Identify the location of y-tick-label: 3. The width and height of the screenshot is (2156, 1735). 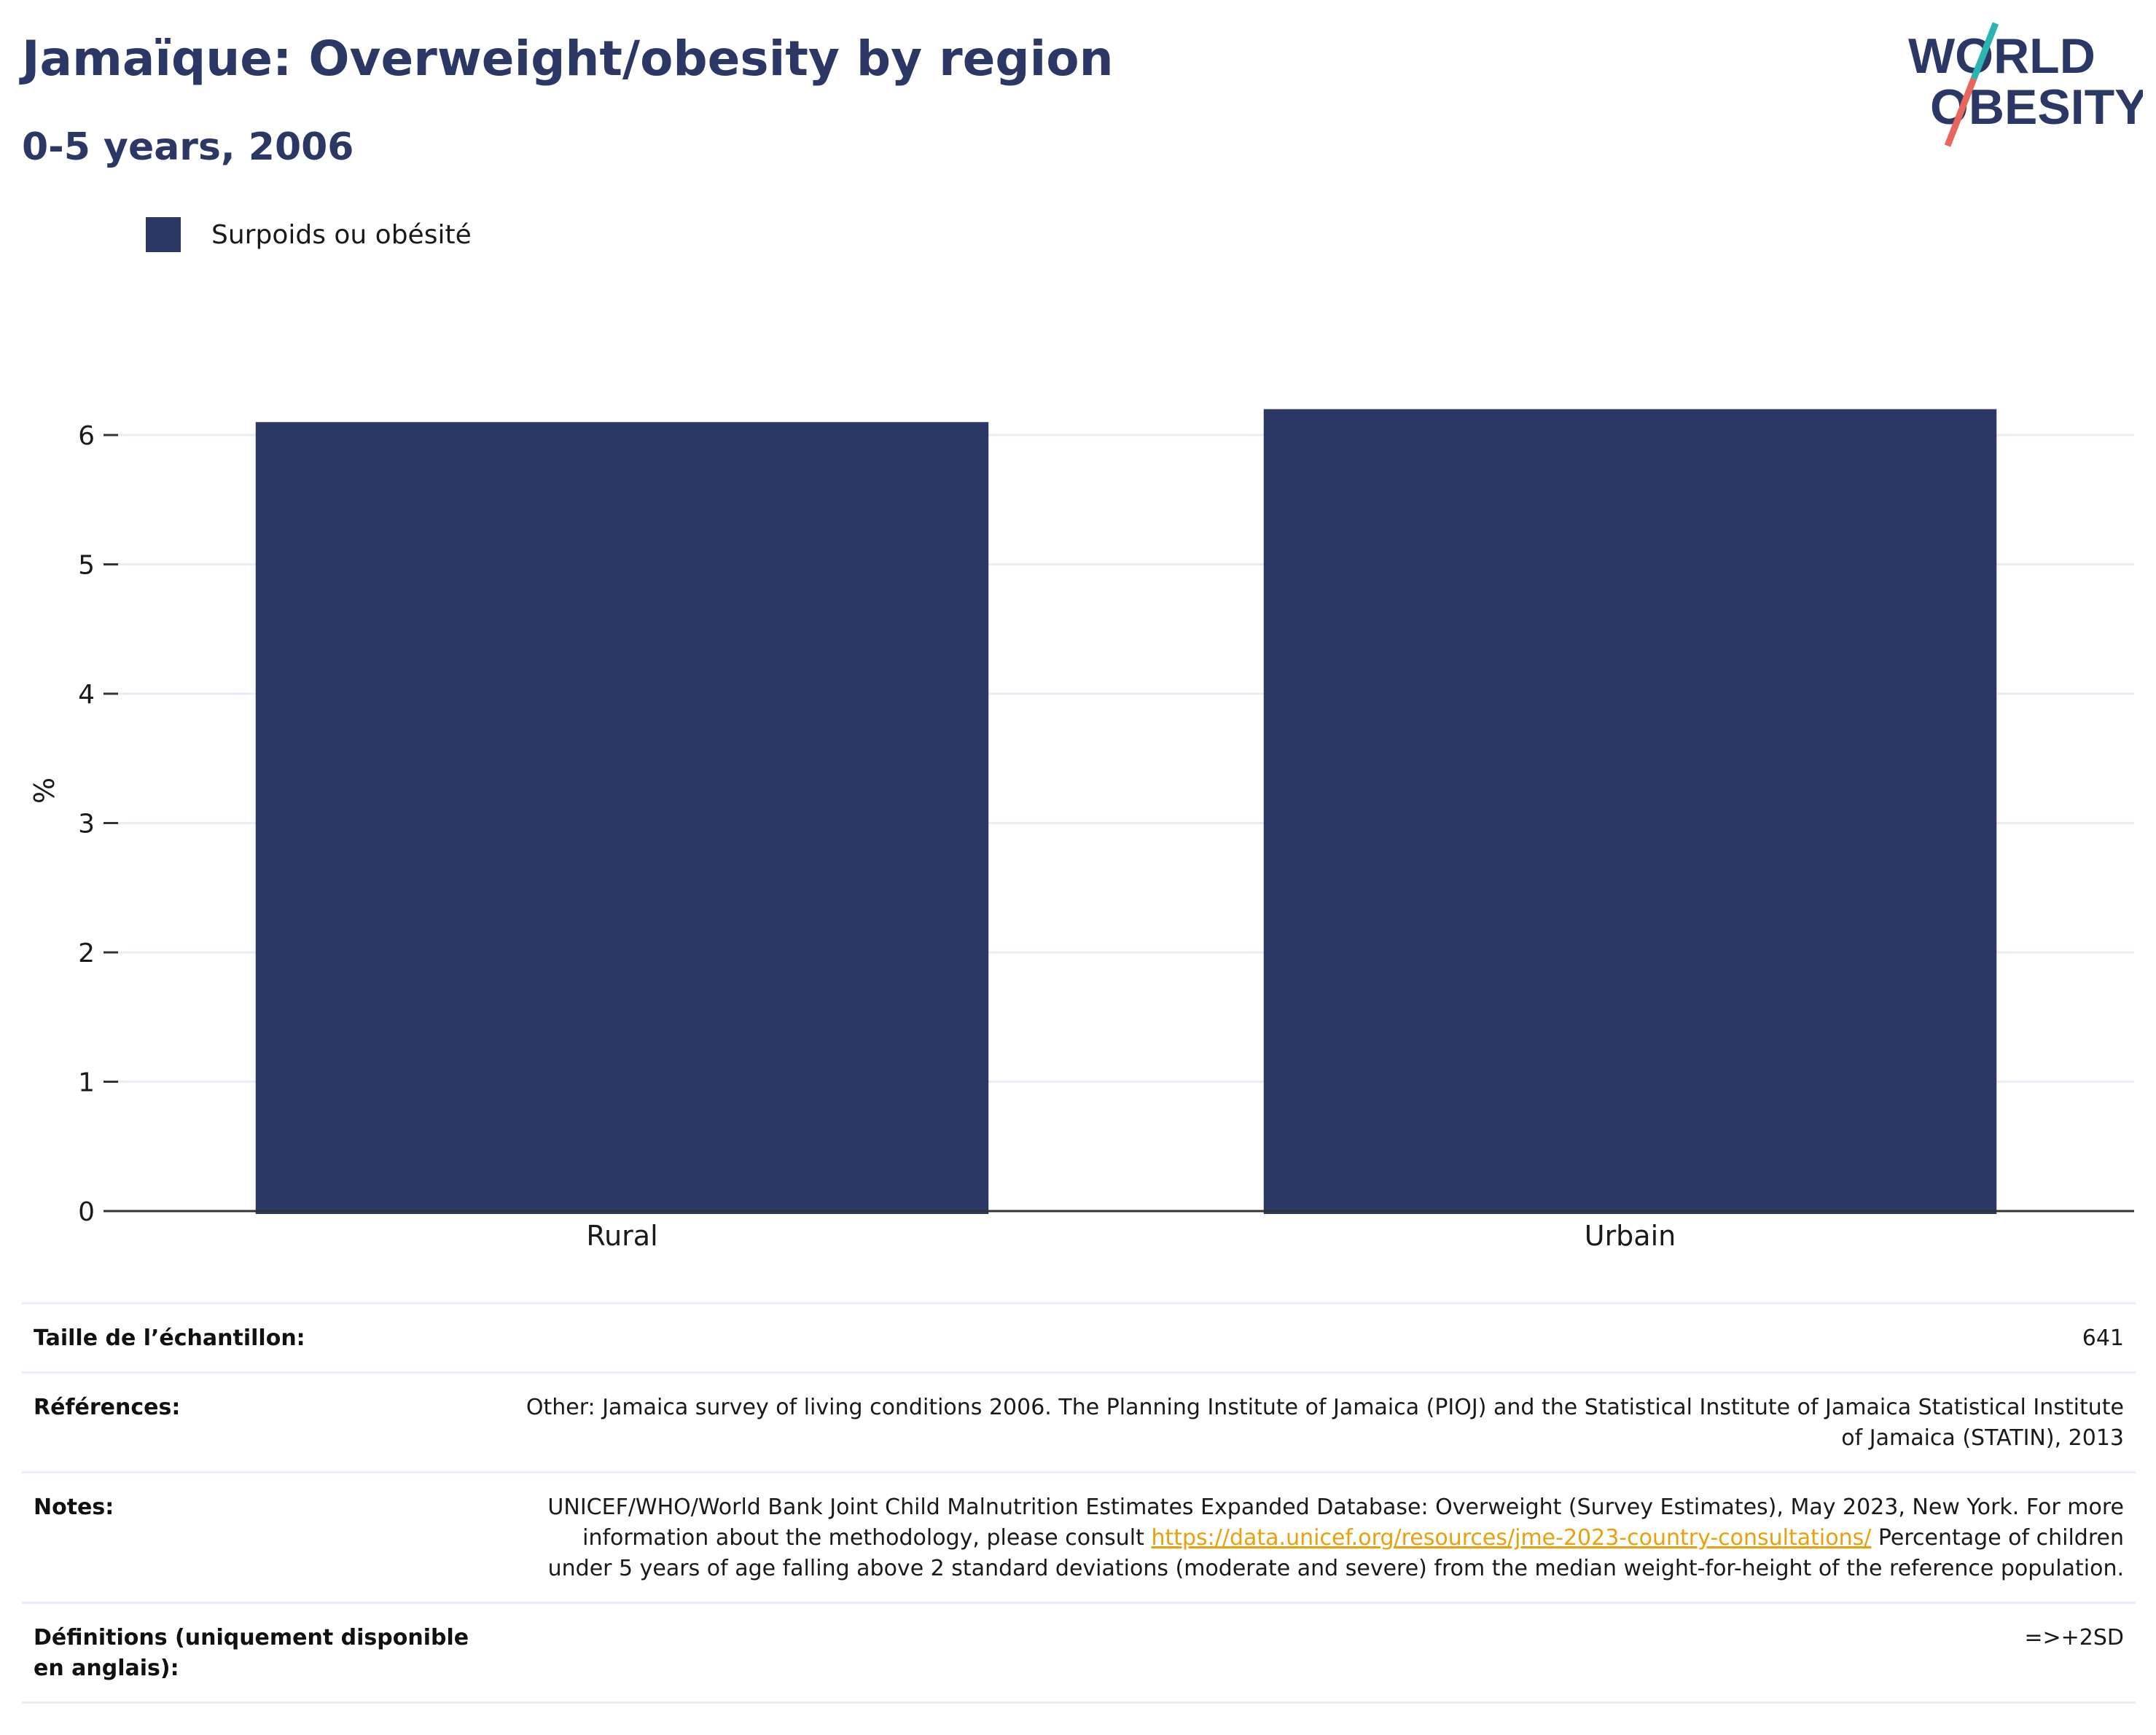
(86, 824).